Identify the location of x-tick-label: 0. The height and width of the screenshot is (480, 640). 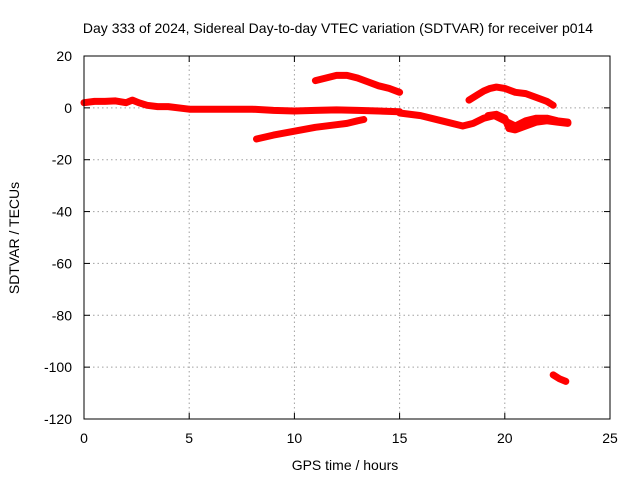
(84, 438).